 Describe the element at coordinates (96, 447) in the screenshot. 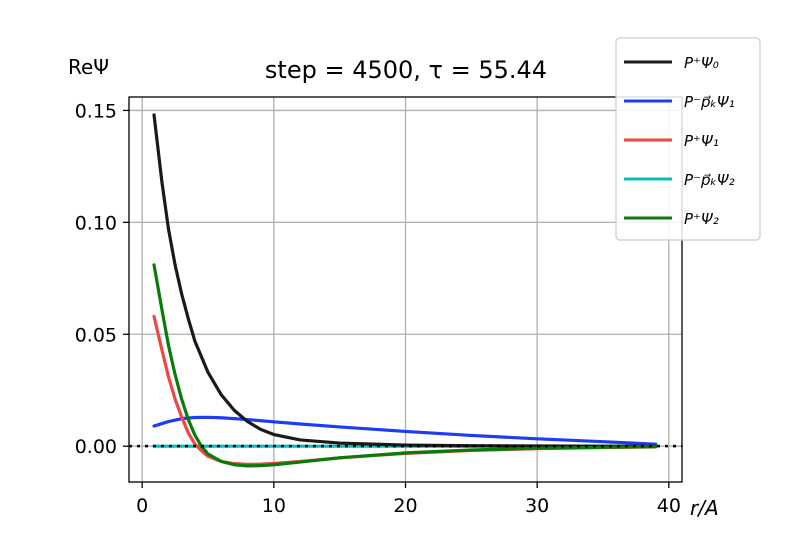

I see `y-tick-label: 0.00` at that location.